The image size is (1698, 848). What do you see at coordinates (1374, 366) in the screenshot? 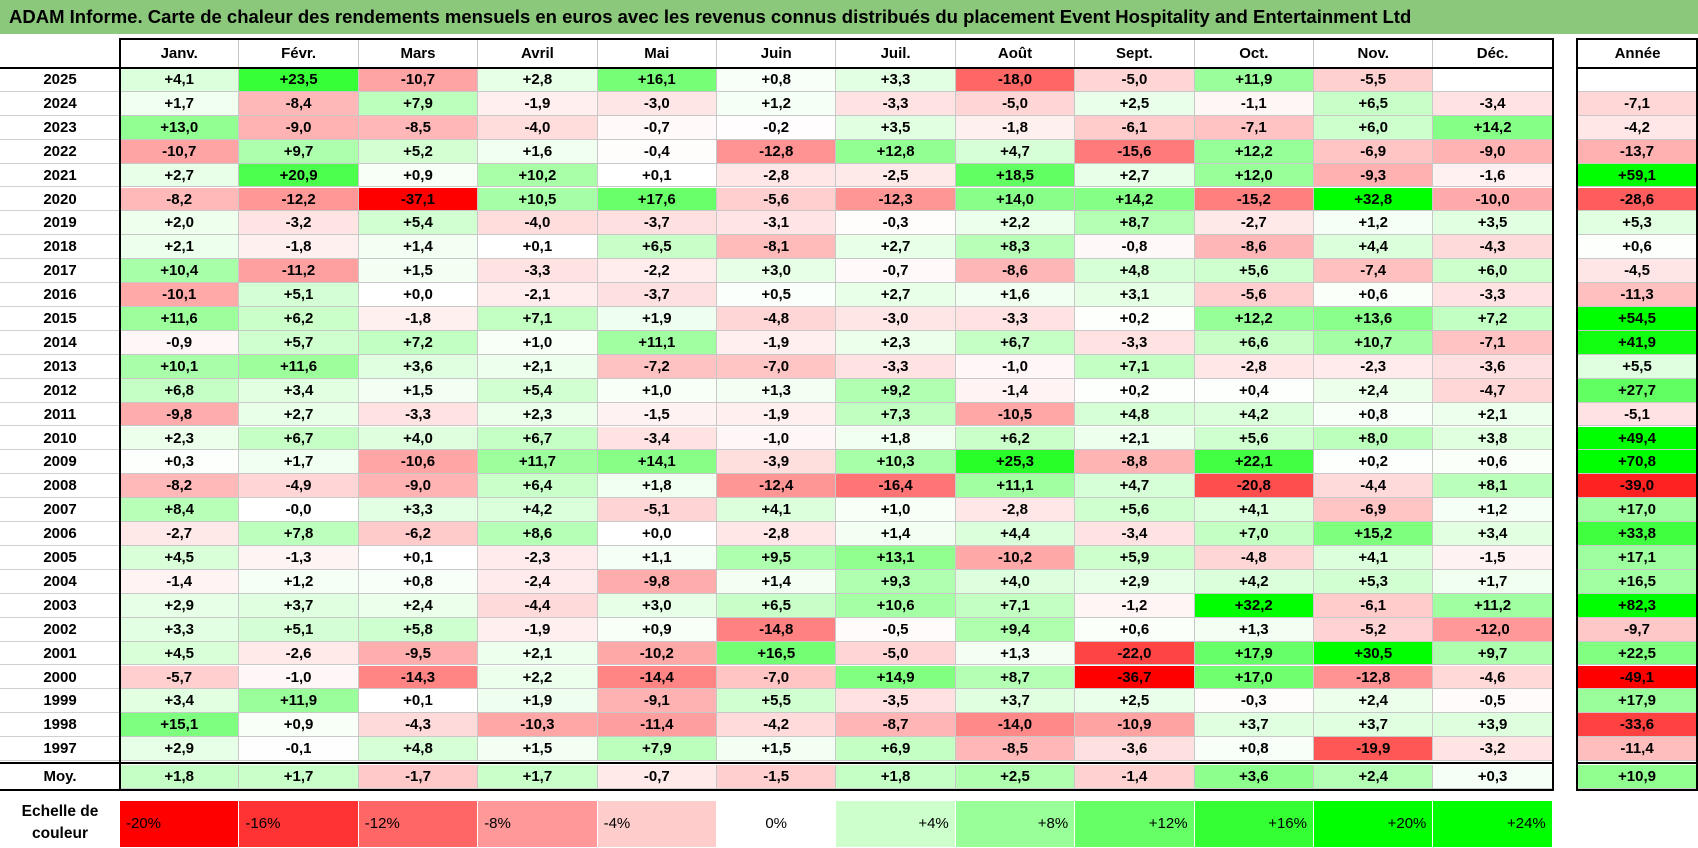
I see `heatmap-cell: -2,3` at bounding box center [1374, 366].